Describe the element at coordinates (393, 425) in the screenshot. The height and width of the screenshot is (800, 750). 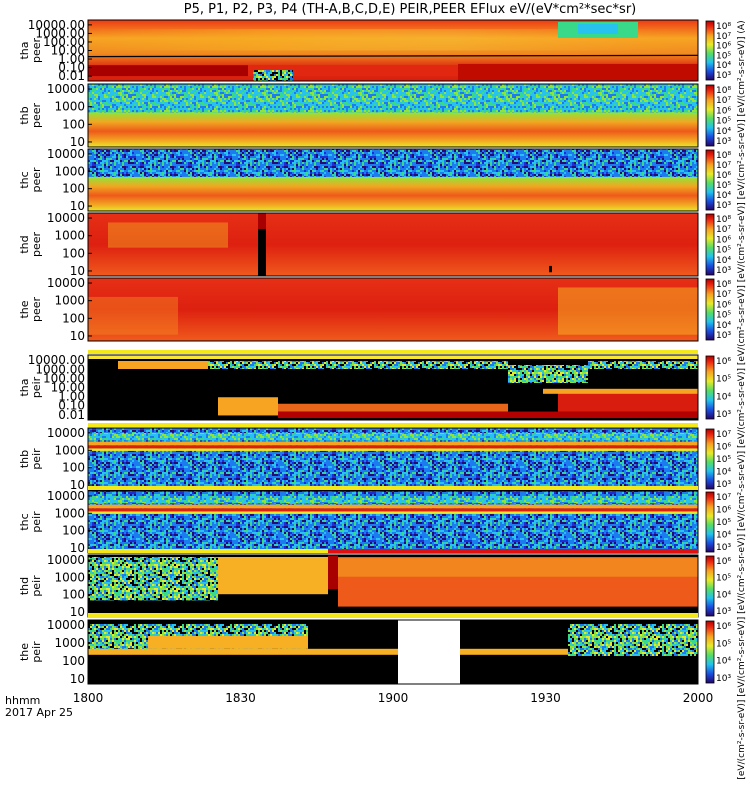
I see `status-strip` at that location.